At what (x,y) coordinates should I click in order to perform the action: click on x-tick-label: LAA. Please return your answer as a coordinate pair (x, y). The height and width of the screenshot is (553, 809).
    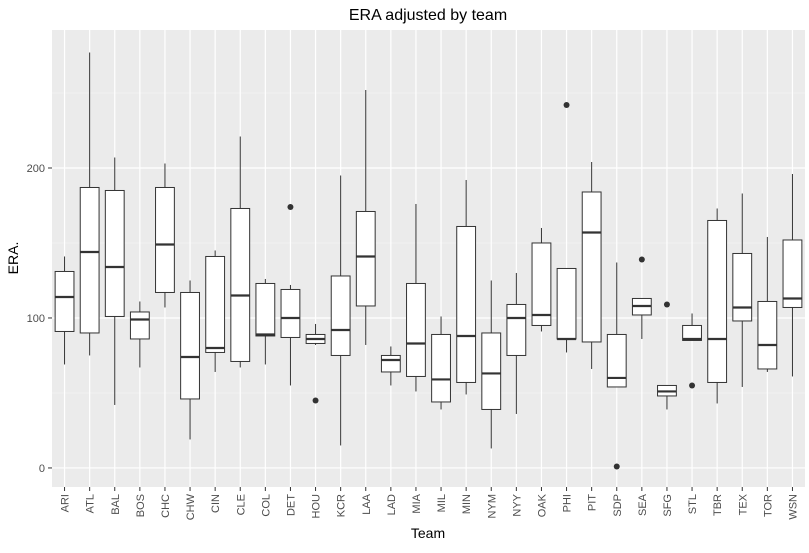
    Looking at the image, I should click on (367, 503).